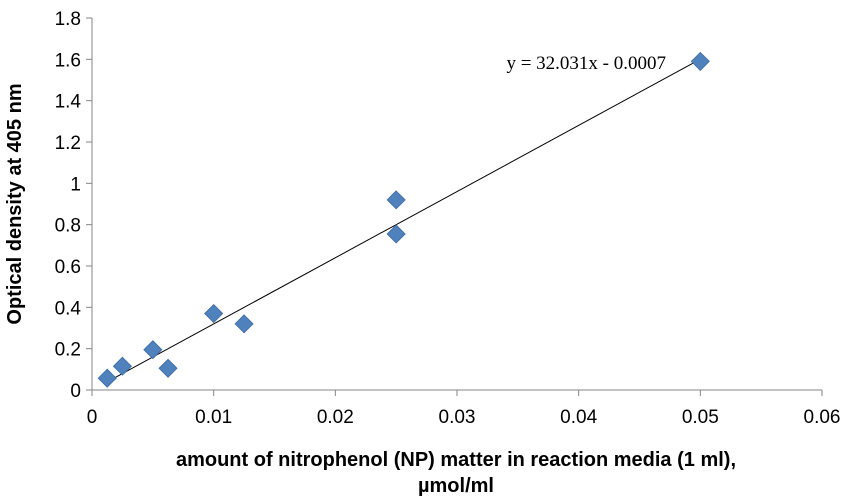  Describe the element at coordinates (15, 203) in the screenshot. I see `y-axis-title: Optical density at 405 nm` at that location.